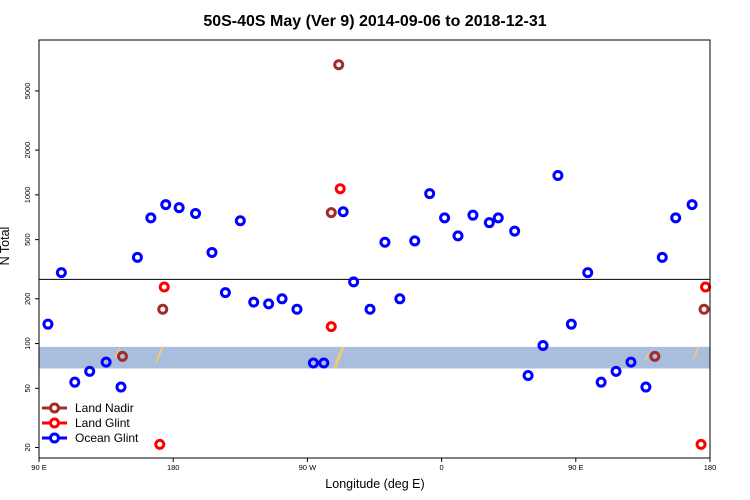  I want to click on y-tick-label: 100, so click(27, 343).